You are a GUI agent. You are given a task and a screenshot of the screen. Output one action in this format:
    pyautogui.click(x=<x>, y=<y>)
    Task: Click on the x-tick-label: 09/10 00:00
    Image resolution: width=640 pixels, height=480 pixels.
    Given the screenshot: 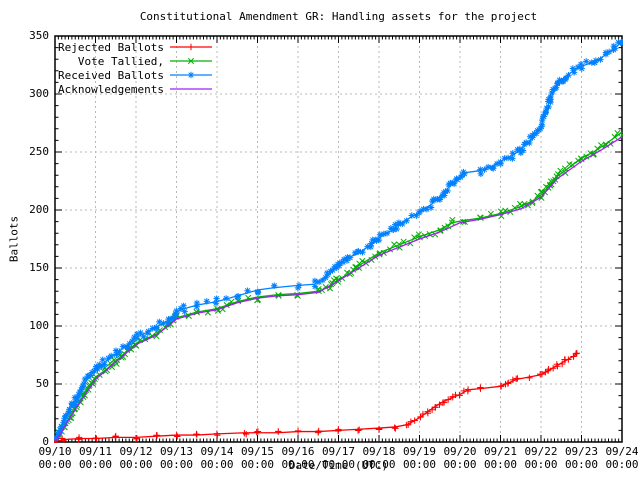 What is the action you would take?
    pyautogui.click(x=55, y=458)
    